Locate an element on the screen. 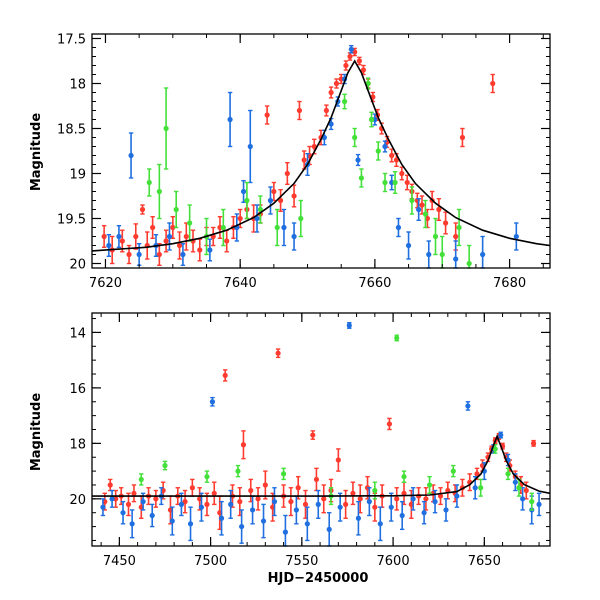 Image resolution: width=600 pixels, height=600 pixels. bottom-panel-xlabel: HJD−2450000 is located at coordinates (318, 578).